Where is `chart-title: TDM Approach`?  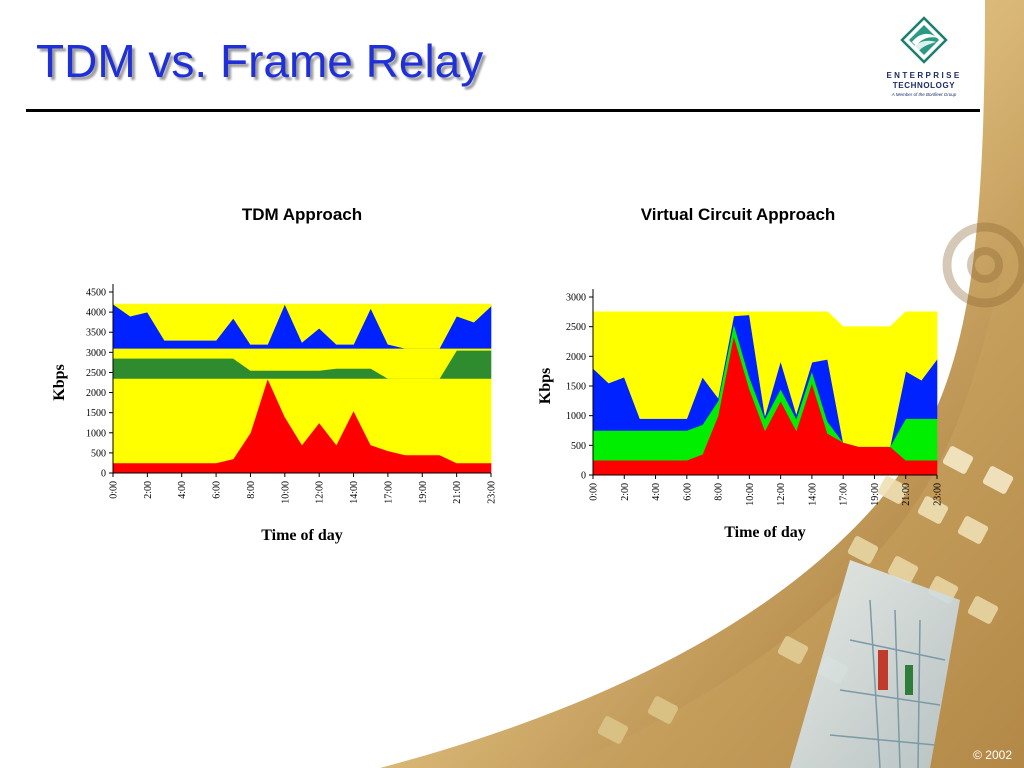 chart-title: TDM Approach is located at coordinates (302, 214).